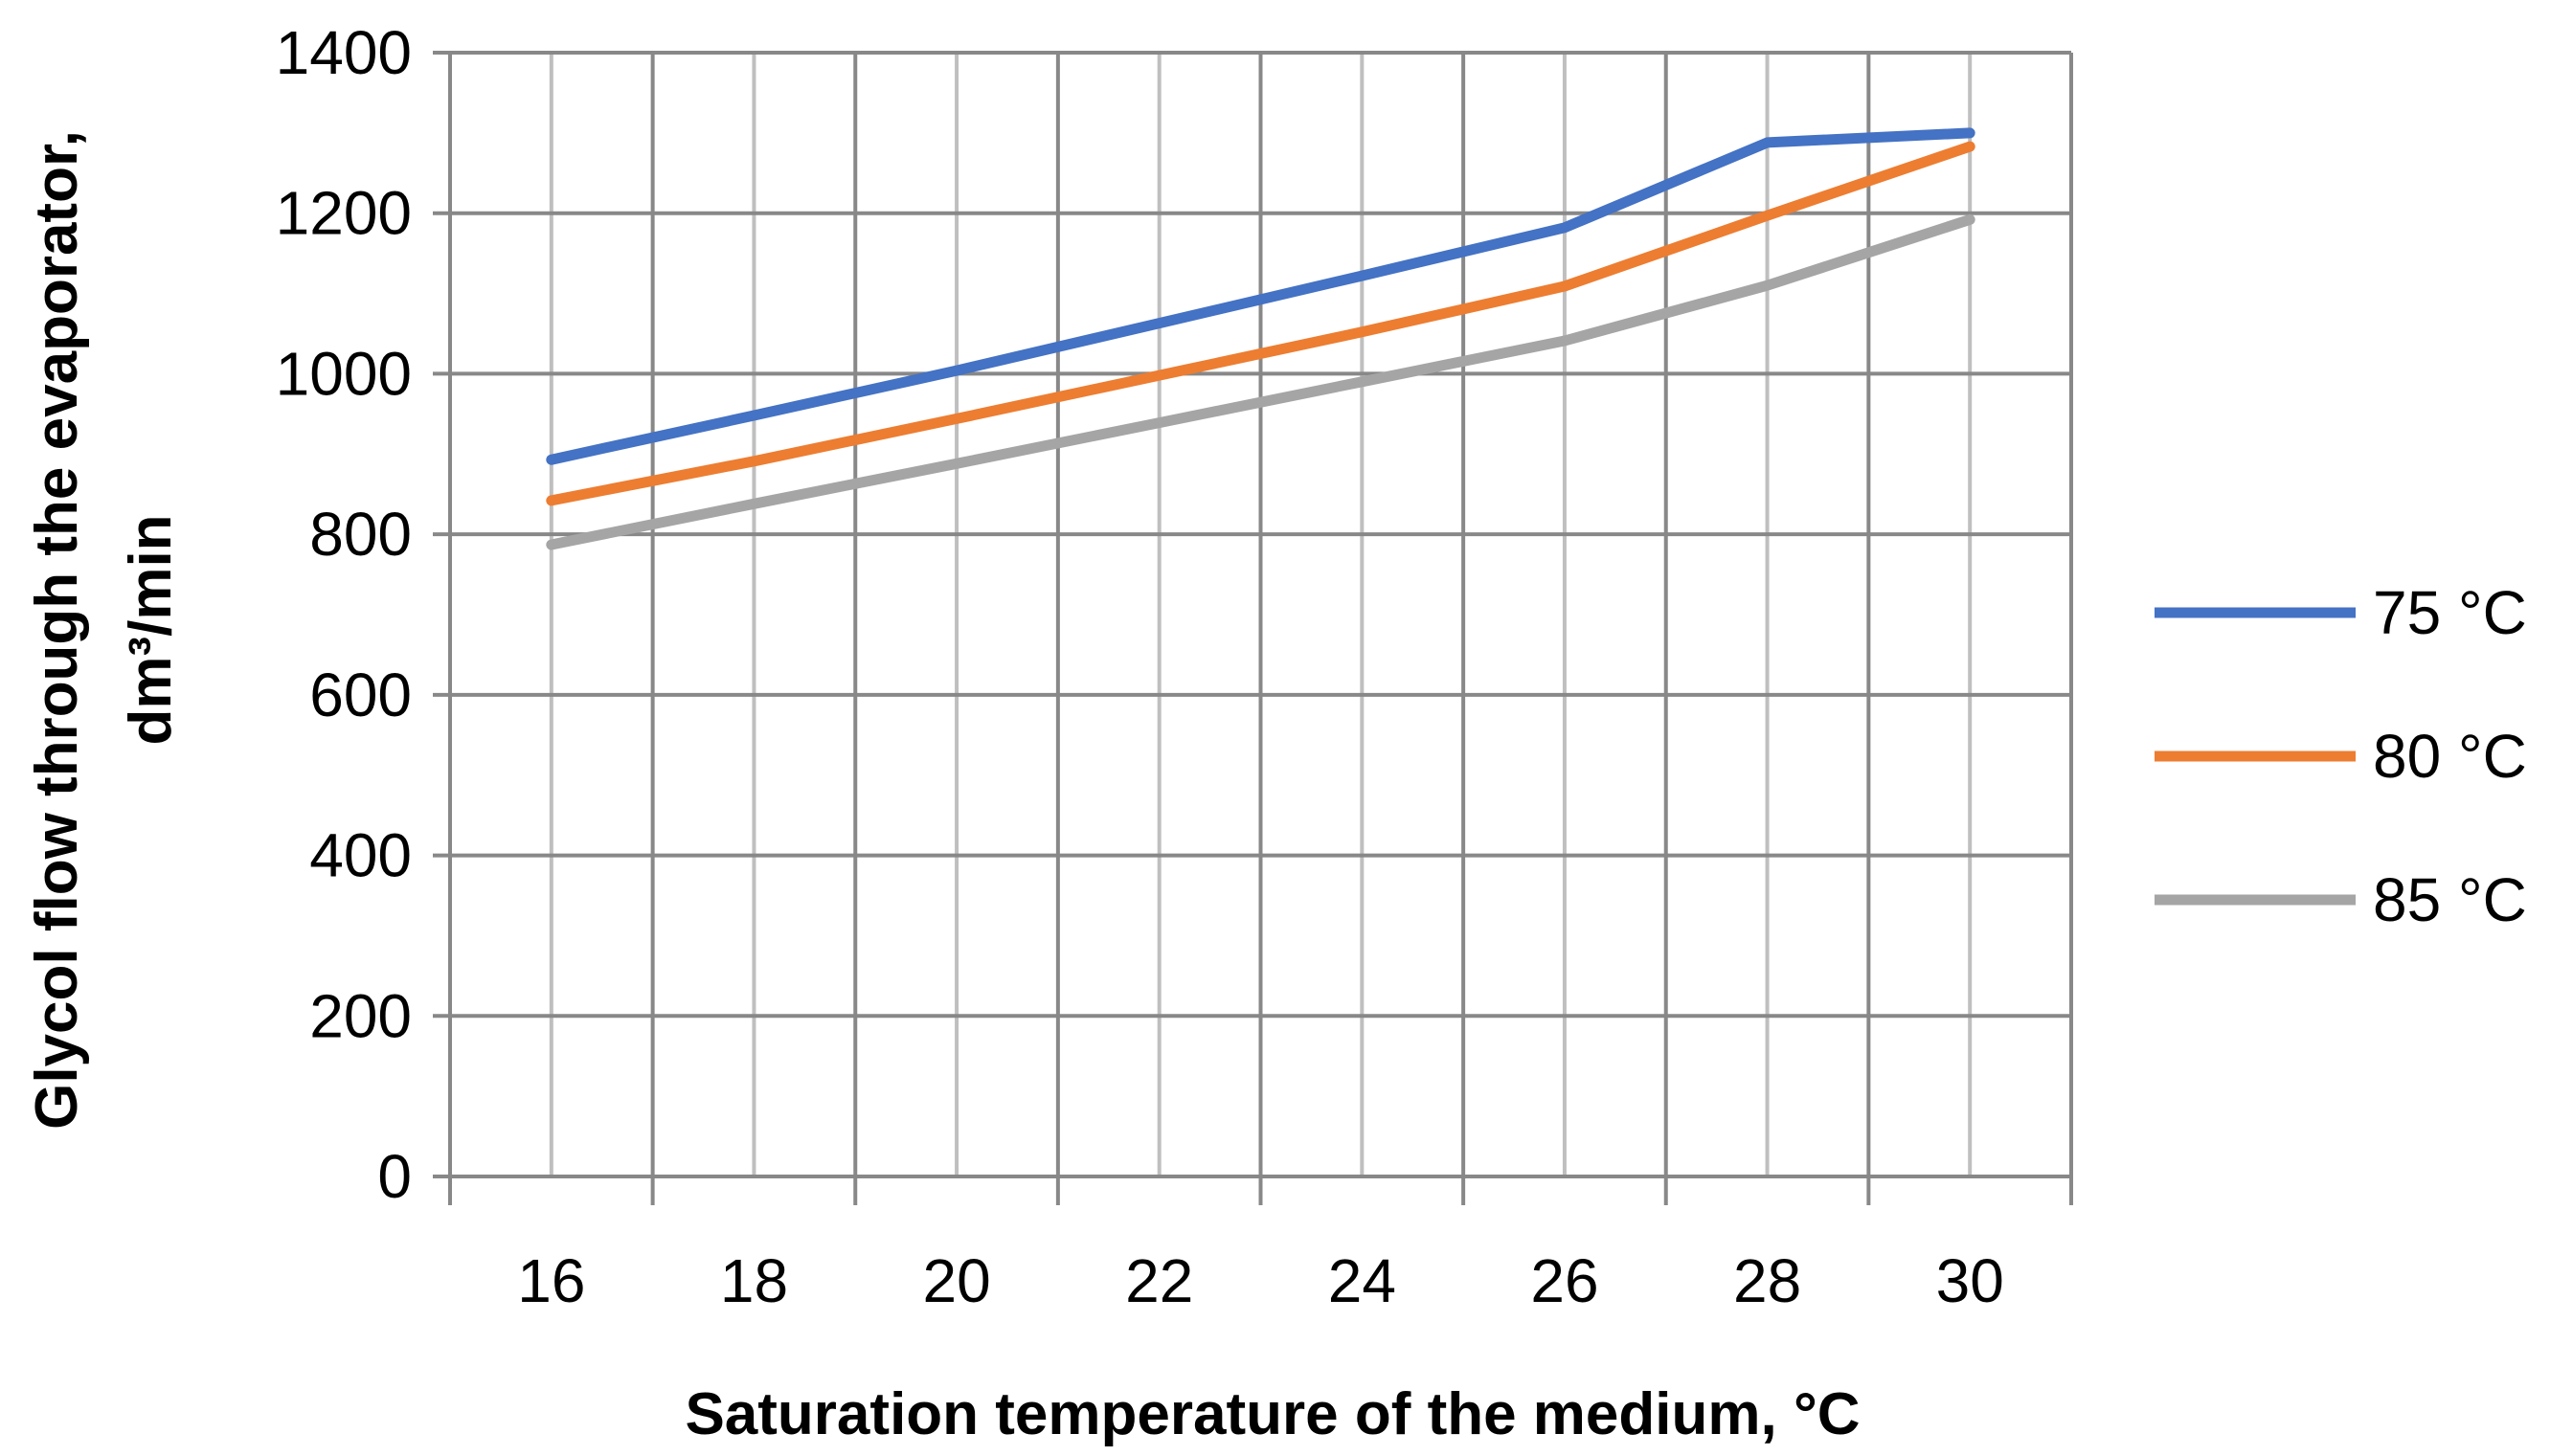 This screenshot has height=1456, width=2550. What do you see at coordinates (1159, 1281) in the screenshot?
I see `x-tick-label: 22` at bounding box center [1159, 1281].